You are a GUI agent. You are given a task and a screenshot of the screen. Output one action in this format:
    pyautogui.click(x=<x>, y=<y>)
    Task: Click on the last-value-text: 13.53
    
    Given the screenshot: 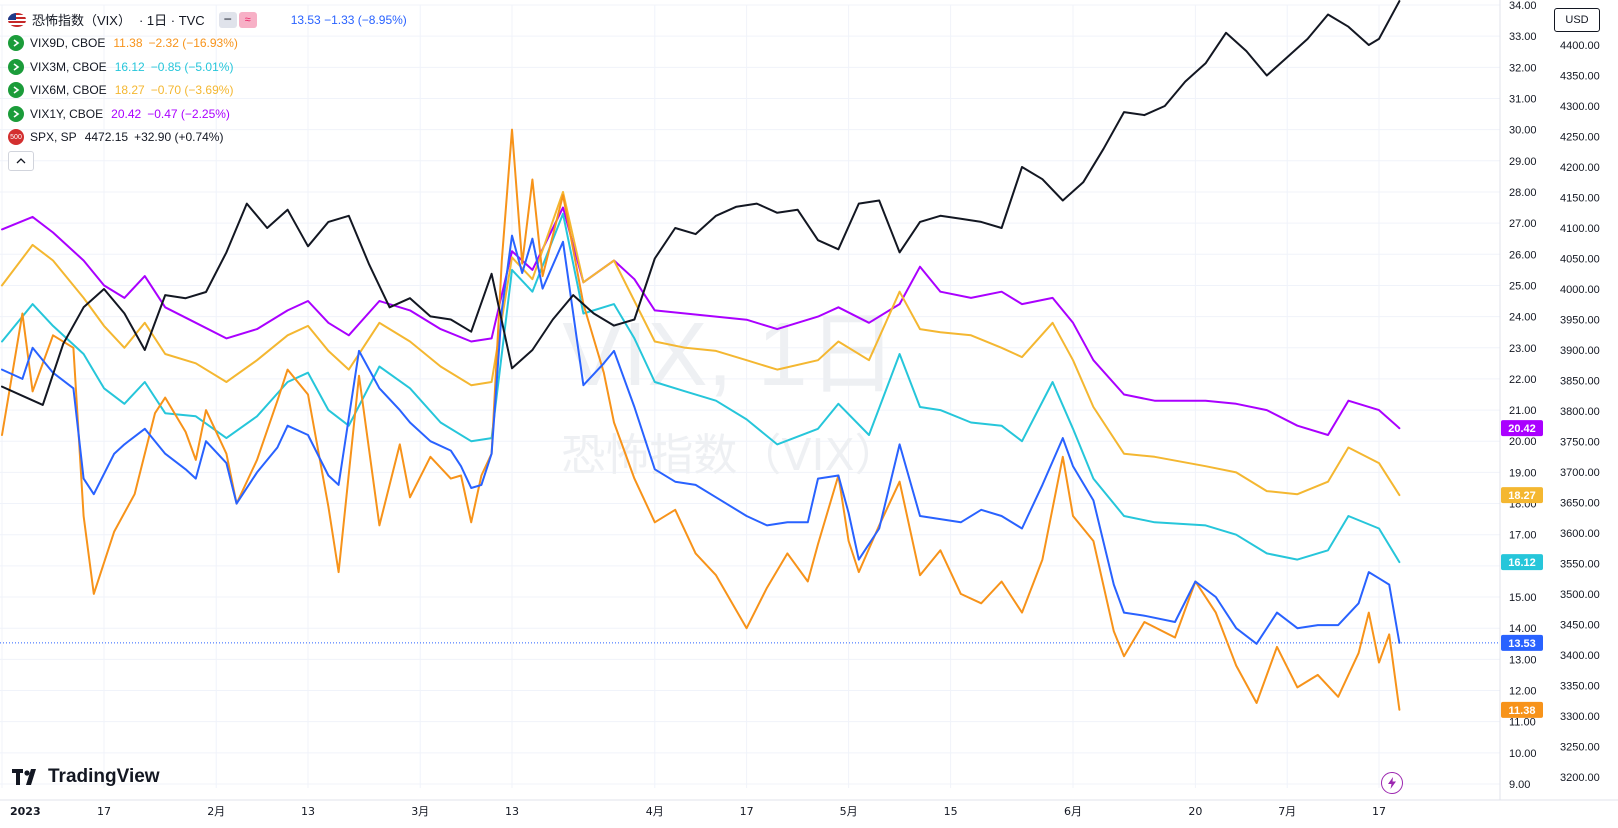 What is the action you would take?
    pyautogui.click(x=1522, y=644)
    